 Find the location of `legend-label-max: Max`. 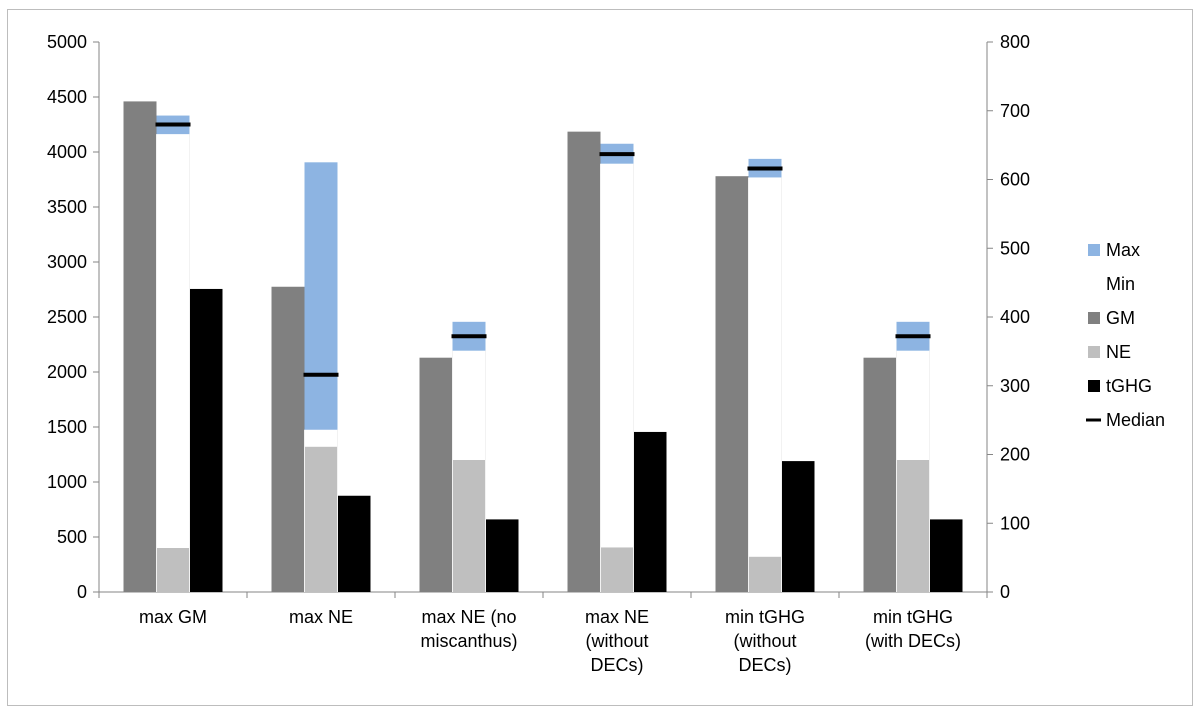

legend-label-max: Max is located at coordinates (1123, 250).